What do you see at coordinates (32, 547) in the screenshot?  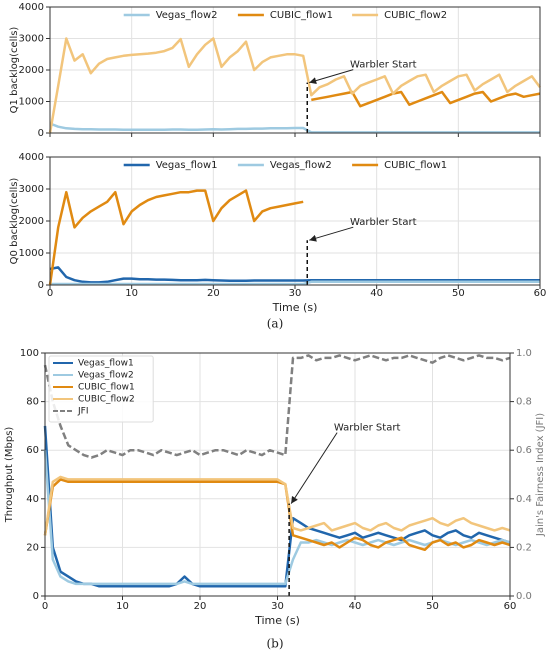 I see `y-tick-label: 20` at bounding box center [32, 547].